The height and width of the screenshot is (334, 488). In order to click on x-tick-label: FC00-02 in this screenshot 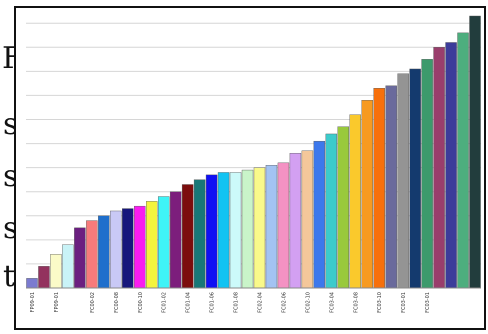, I will do `click(93, 302)`.